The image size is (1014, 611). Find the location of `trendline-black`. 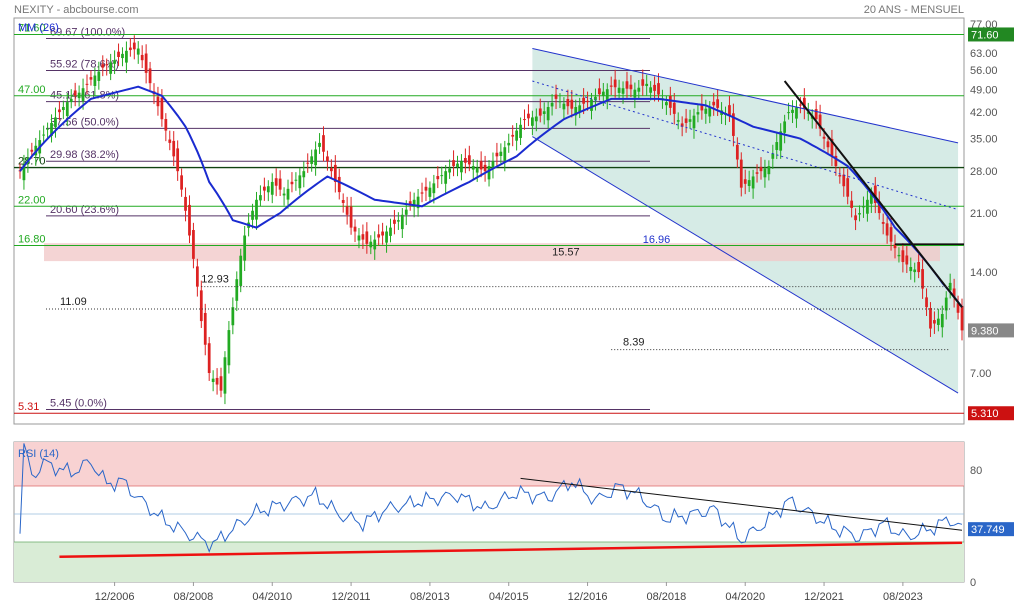

trendline-black is located at coordinates (873, 194).